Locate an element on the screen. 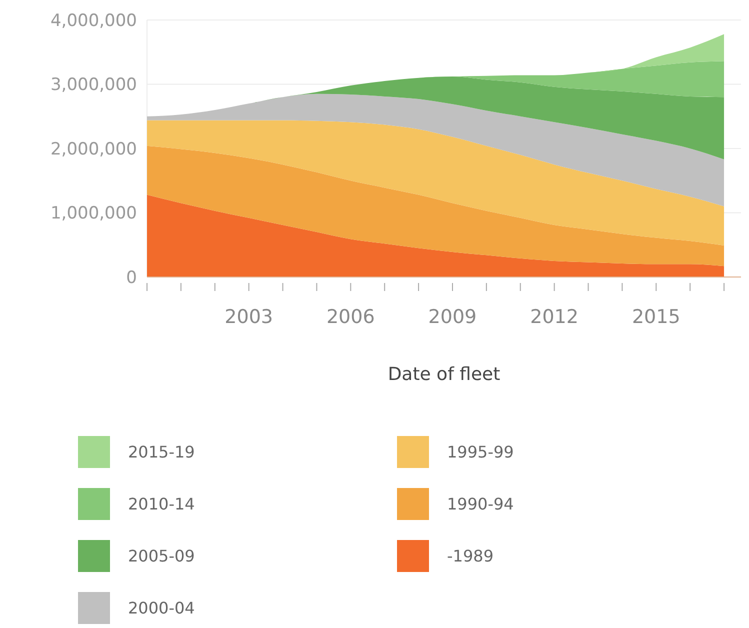 This screenshot has width=749, height=628. x-tick-label: 2003 is located at coordinates (249, 317).